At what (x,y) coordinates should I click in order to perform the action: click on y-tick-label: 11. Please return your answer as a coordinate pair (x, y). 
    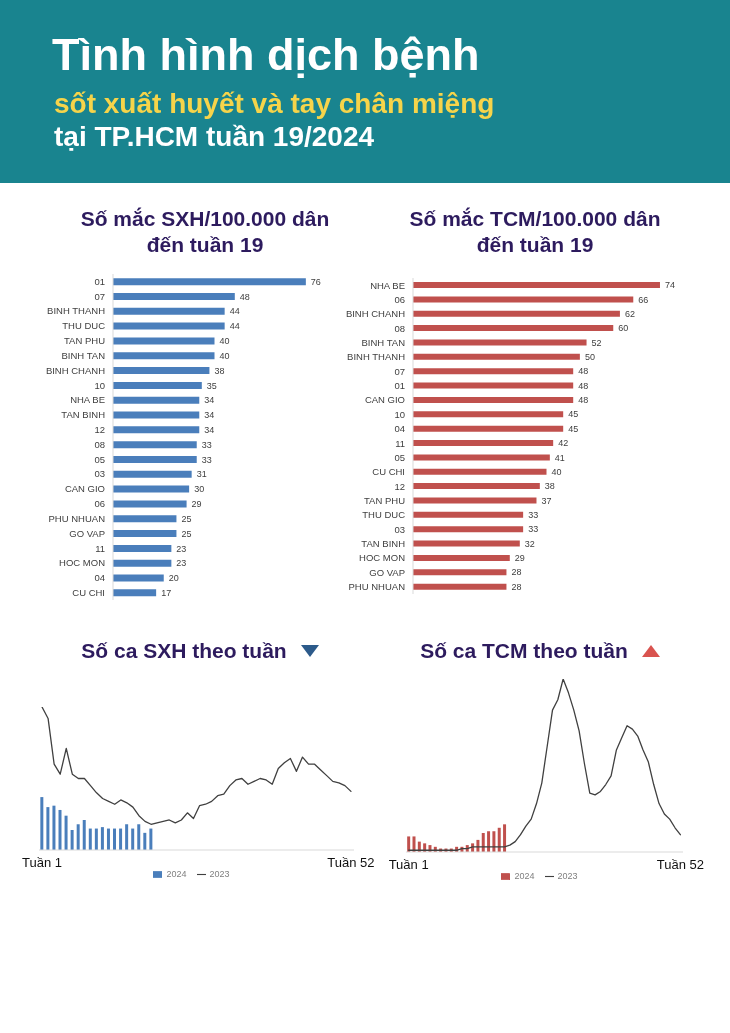
    Looking at the image, I should click on (100, 548).